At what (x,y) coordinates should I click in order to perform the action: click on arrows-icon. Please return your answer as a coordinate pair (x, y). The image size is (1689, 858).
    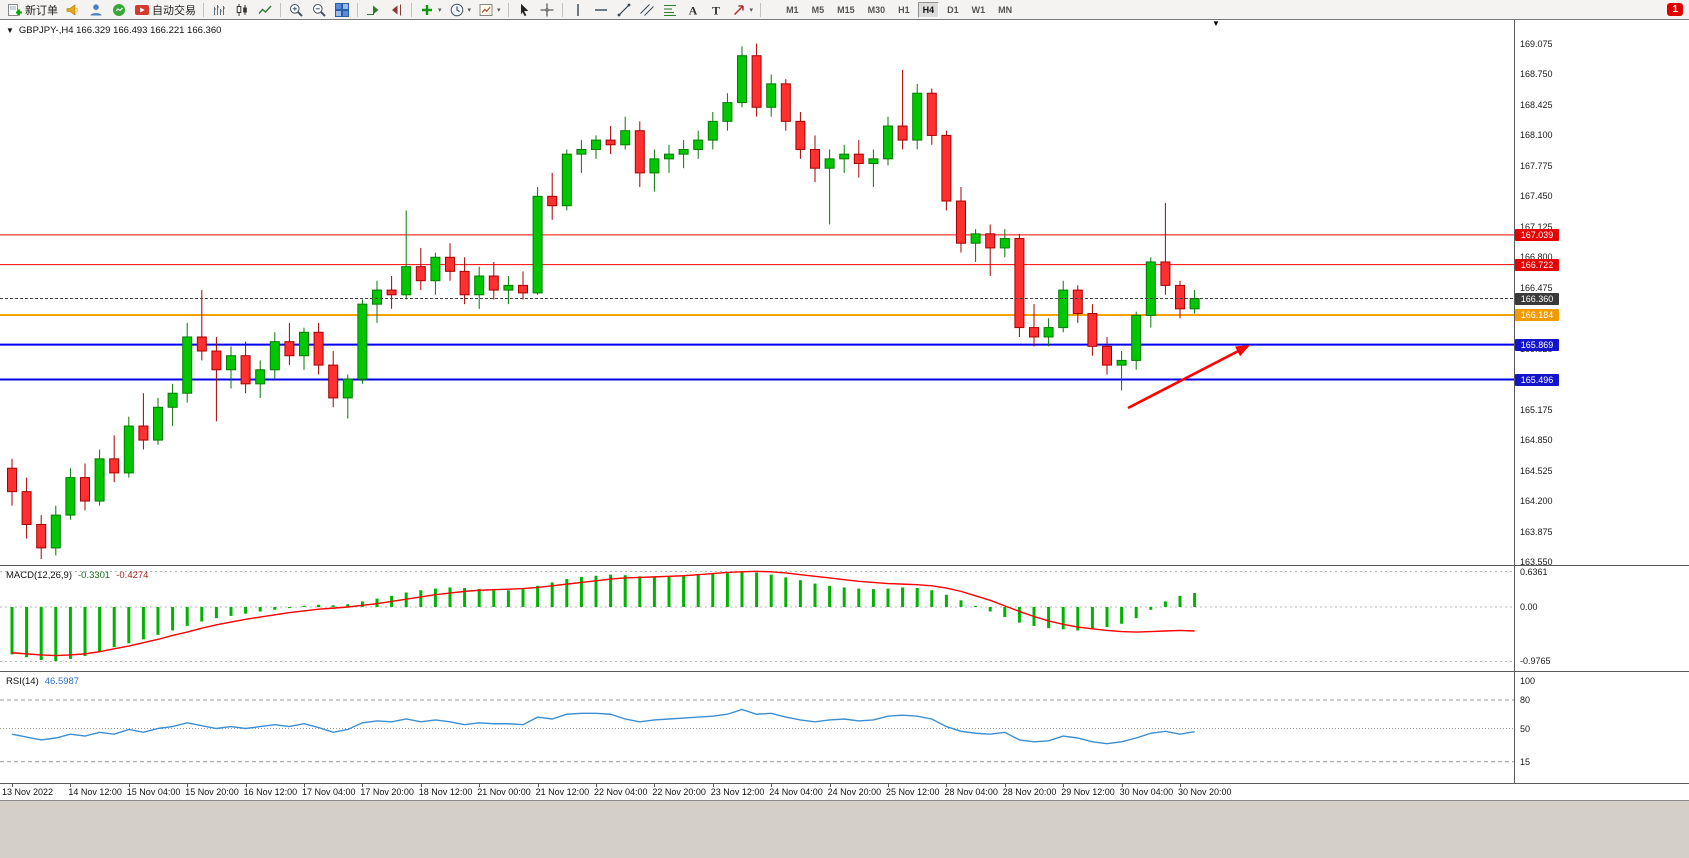
    Looking at the image, I should click on (739, 10).